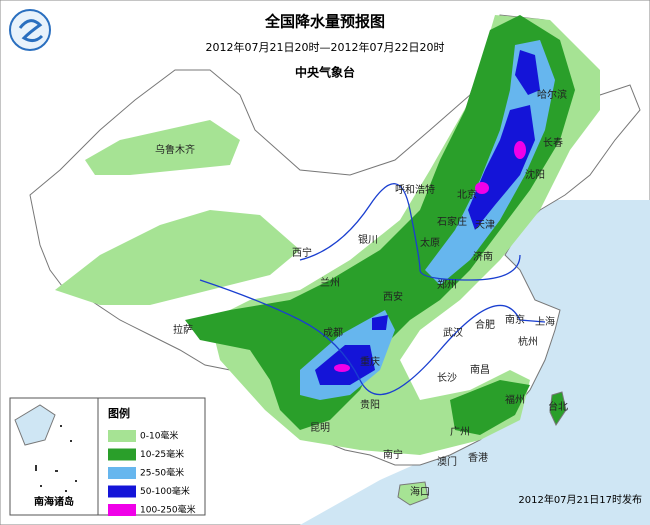 The height and width of the screenshot is (525, 650). I want to click on legend-label: 100-250毫米, so click(168, 510).